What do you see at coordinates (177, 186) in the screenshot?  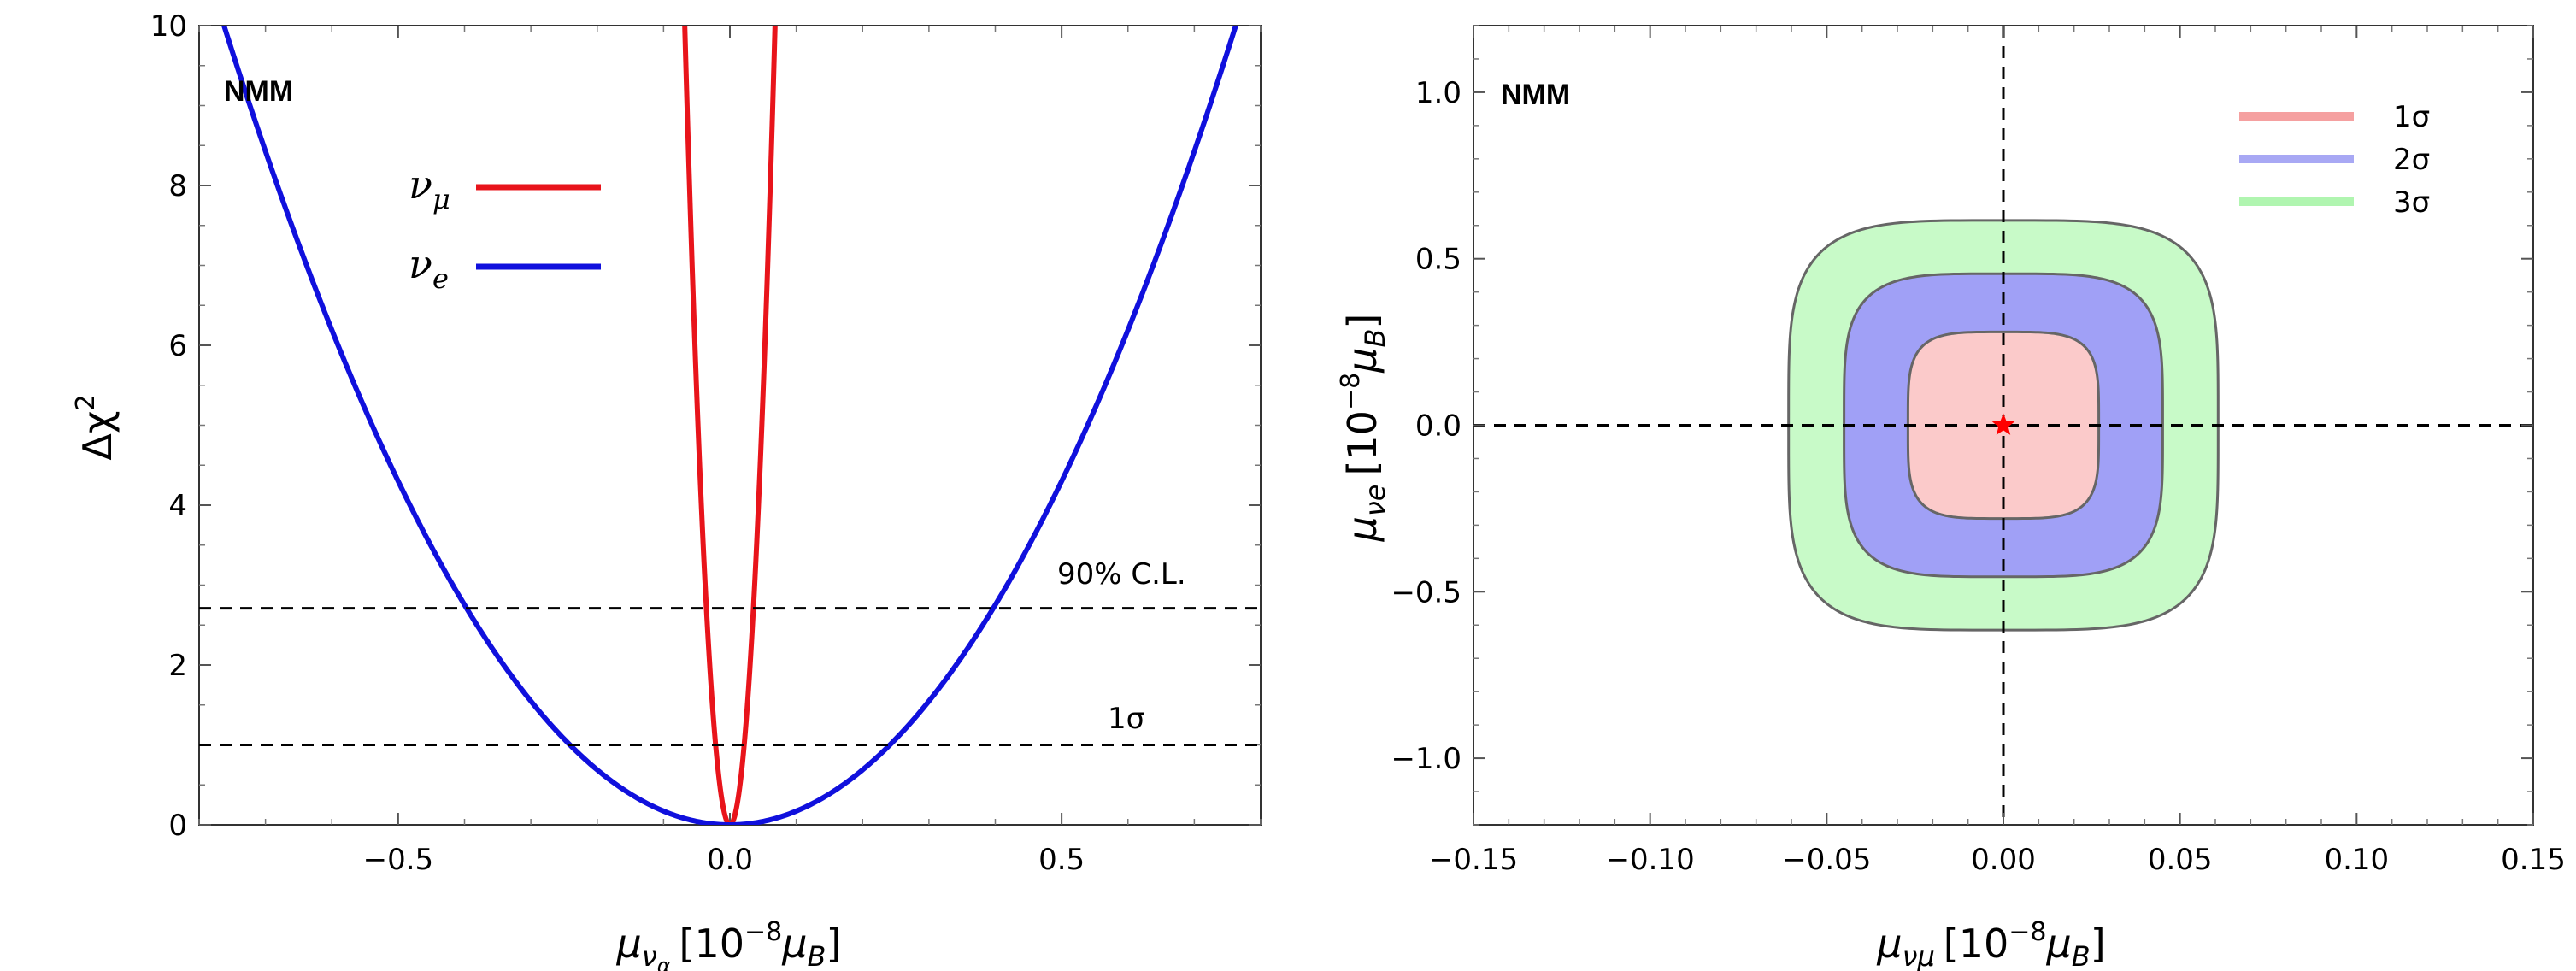 I see `left-ytick-label: 8` at bounding box center [177, 186].